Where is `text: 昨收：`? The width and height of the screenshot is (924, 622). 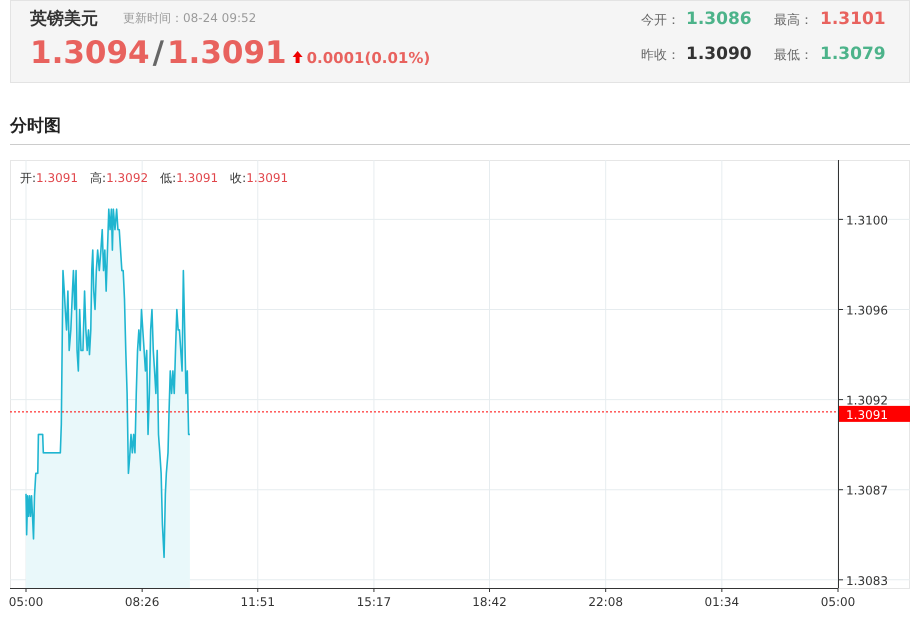
text: 昨收： is located at coordinates (660, 55).